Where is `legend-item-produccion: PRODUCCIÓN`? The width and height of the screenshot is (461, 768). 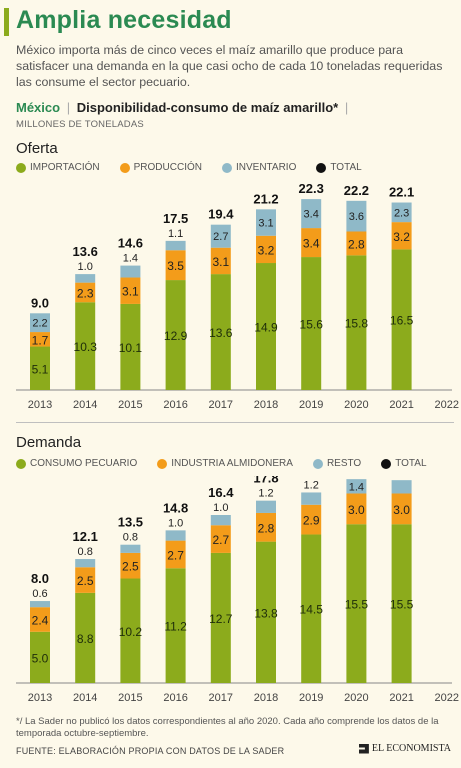 legend-item-produccion: PRODUCCIÓN is located at coordinates (160, 167).